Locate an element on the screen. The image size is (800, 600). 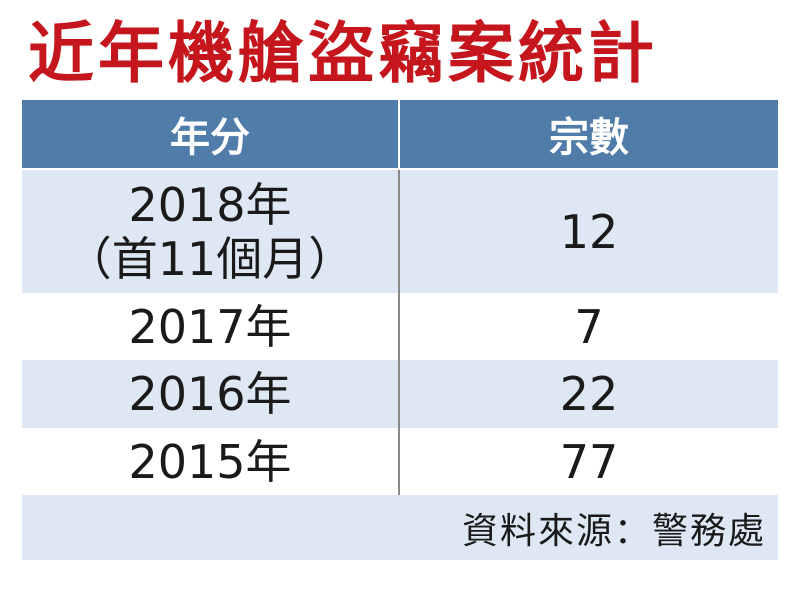
title: 近年機艙盜竊案統計 is located at coordinates (343, 53).